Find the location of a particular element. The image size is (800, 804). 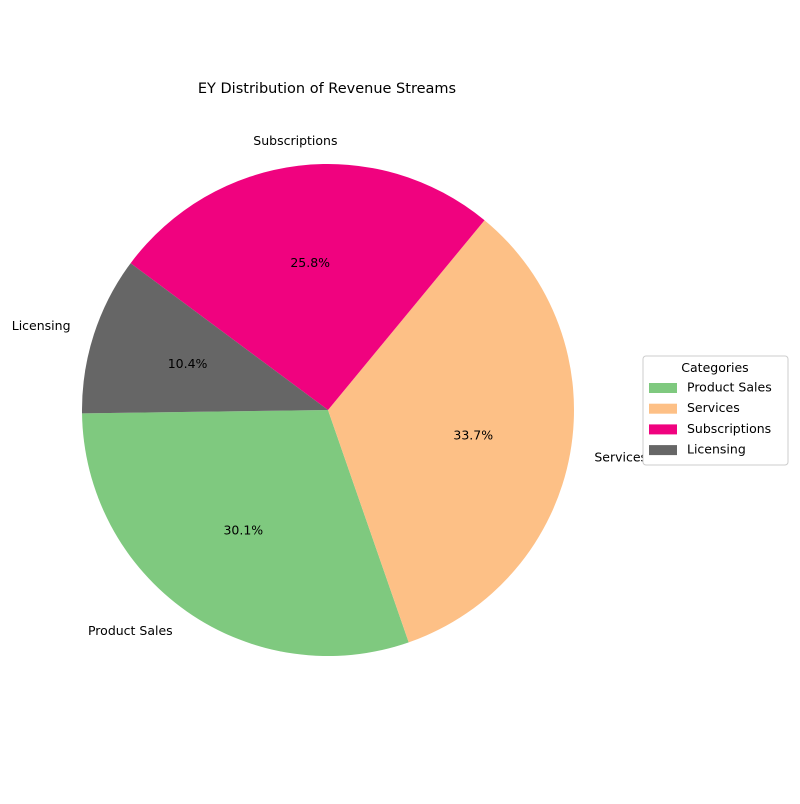

legend-label-subscriptions: Subscriptions is located at coordinates (729, 428).